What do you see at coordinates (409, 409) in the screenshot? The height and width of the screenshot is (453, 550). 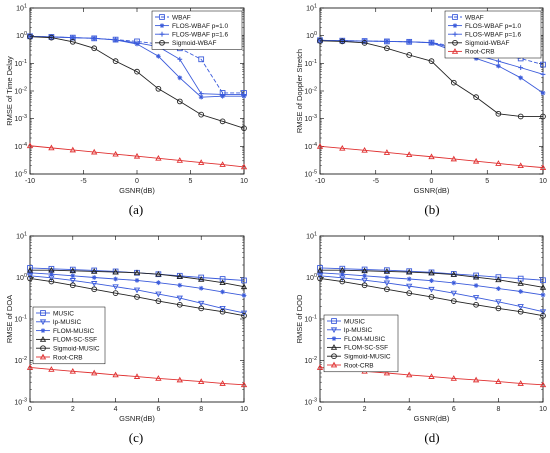 I see `x-tick-label: 4` at bounding box center [409, 409].